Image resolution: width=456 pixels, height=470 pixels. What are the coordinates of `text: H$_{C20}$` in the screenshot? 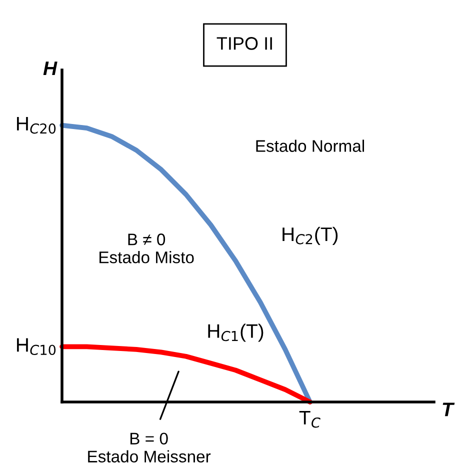 It's located at (36, 125).